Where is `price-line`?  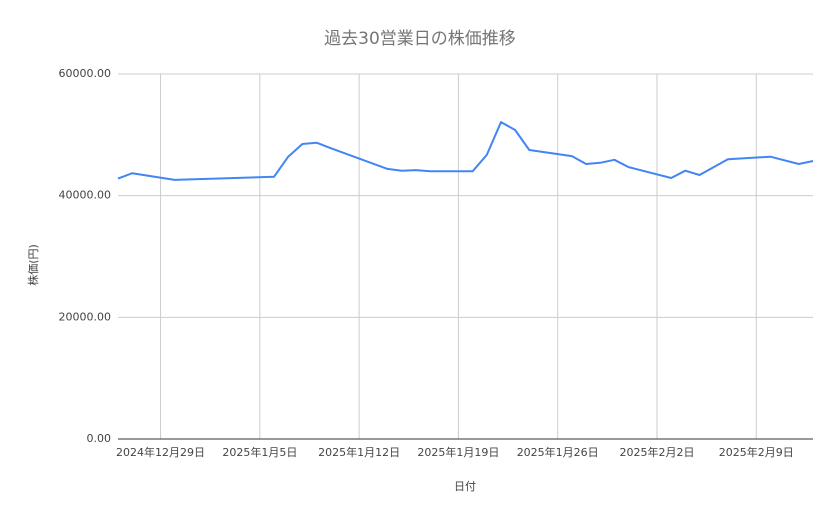
price-line is located at coordinates (465, 151).